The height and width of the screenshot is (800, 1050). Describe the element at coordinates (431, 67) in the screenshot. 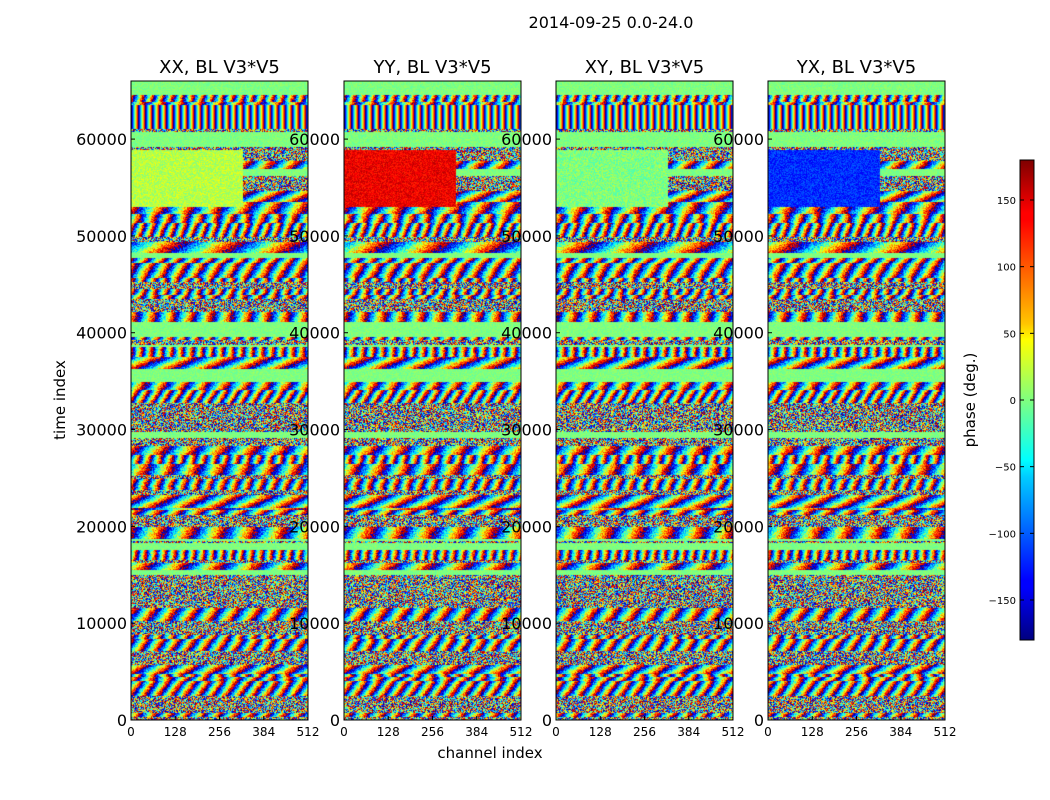

I see `panel-title: YY, BL V3*V5` at that location.